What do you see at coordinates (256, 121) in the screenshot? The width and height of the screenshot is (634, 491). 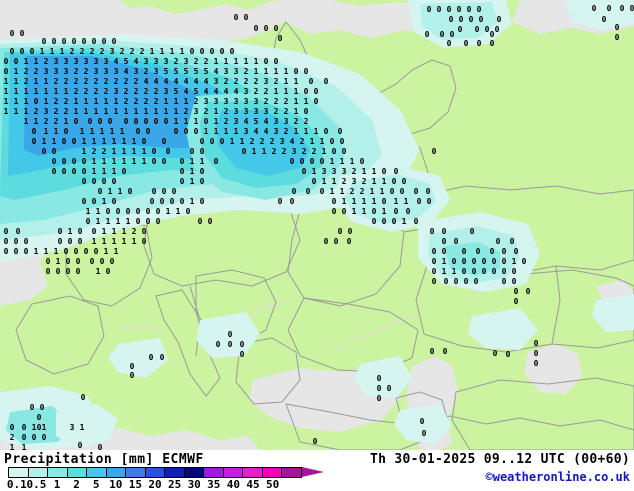 I see `precip-value: 5` at bounding box center [256, 121].